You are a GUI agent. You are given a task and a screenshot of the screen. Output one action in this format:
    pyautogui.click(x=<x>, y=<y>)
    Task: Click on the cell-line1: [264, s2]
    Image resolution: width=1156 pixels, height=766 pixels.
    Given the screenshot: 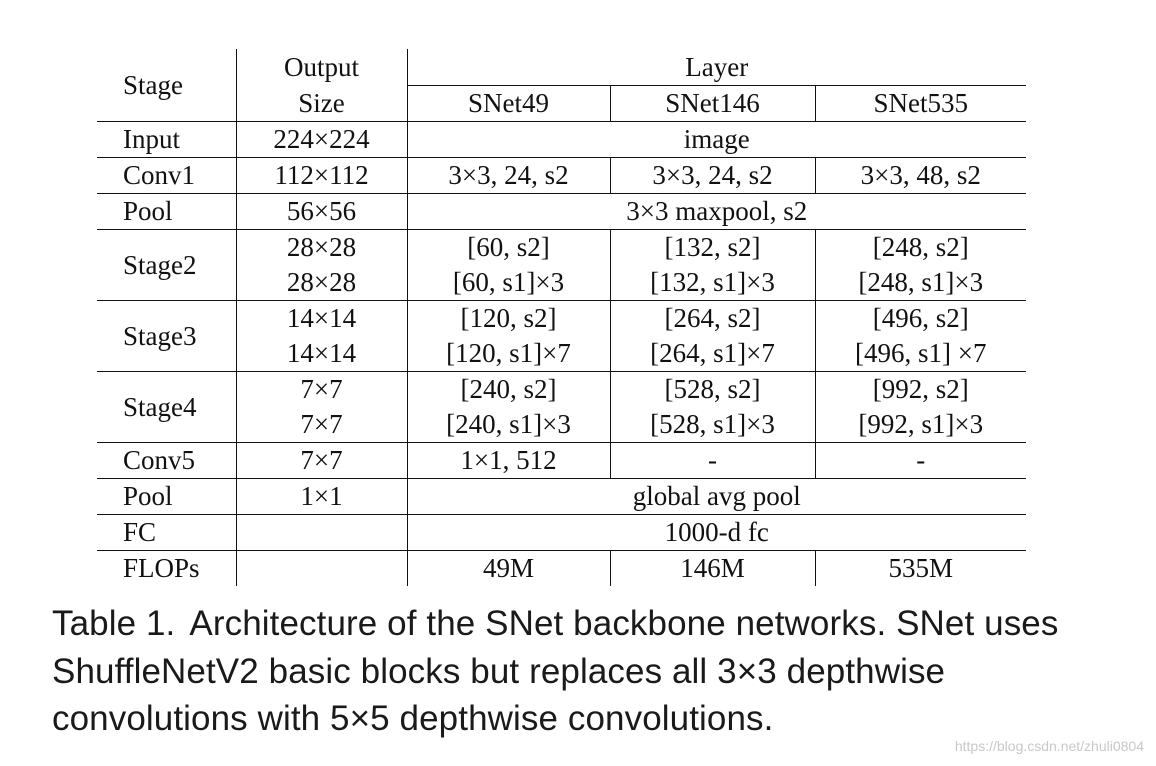 What is the action you would take?
    pyautogui.click(x=712, y=318)
    